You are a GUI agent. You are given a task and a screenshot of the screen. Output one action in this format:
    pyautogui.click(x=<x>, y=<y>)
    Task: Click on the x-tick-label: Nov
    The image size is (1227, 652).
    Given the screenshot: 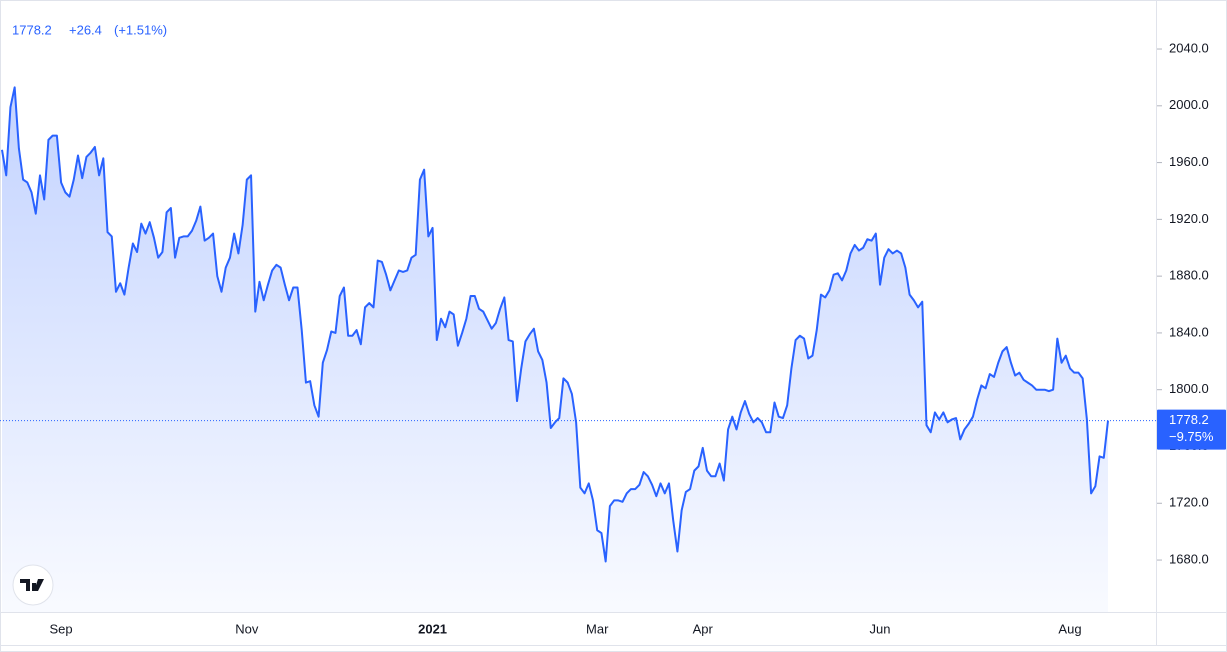 What is the action you would take?
    pyautogui.click(x=247, y=628)
    